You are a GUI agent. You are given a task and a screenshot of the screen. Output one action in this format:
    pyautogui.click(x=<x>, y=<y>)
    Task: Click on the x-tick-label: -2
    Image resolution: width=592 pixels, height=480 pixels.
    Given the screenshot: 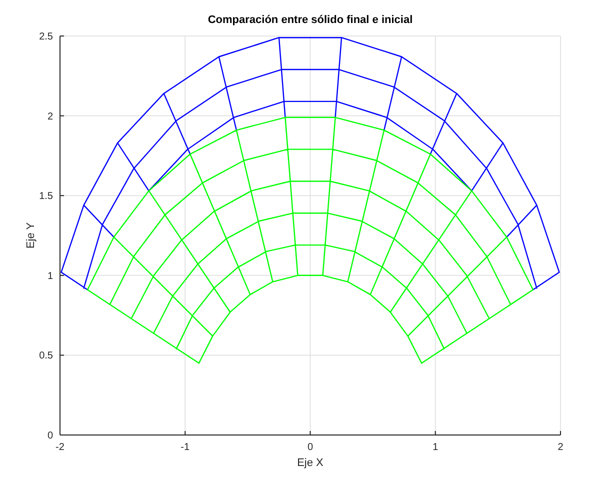 What is the action you would take?
    pyautogui.click(x=60, y=447)
    